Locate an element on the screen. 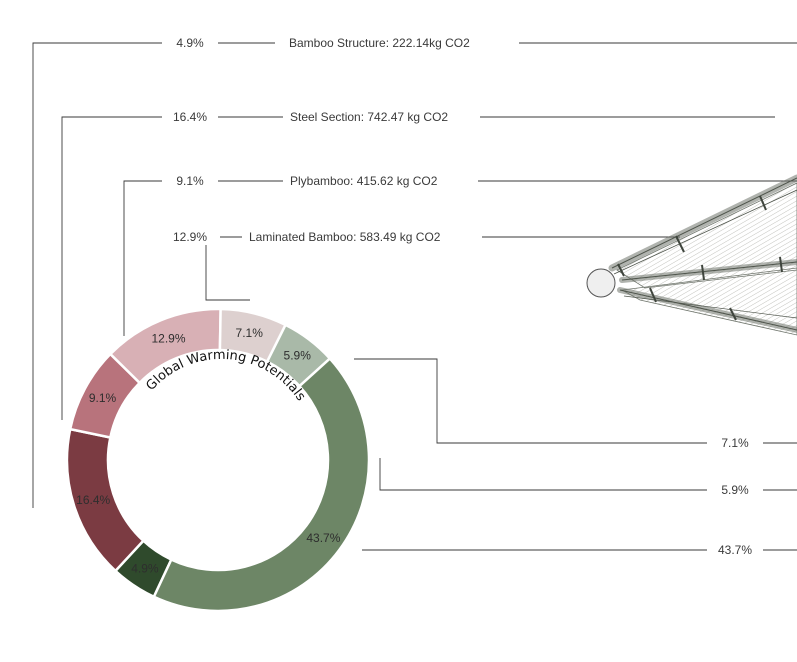 The width and height of the screenshot is (797, 662). donut-segment-label: 43.7% is located at coordinates (323, 538).